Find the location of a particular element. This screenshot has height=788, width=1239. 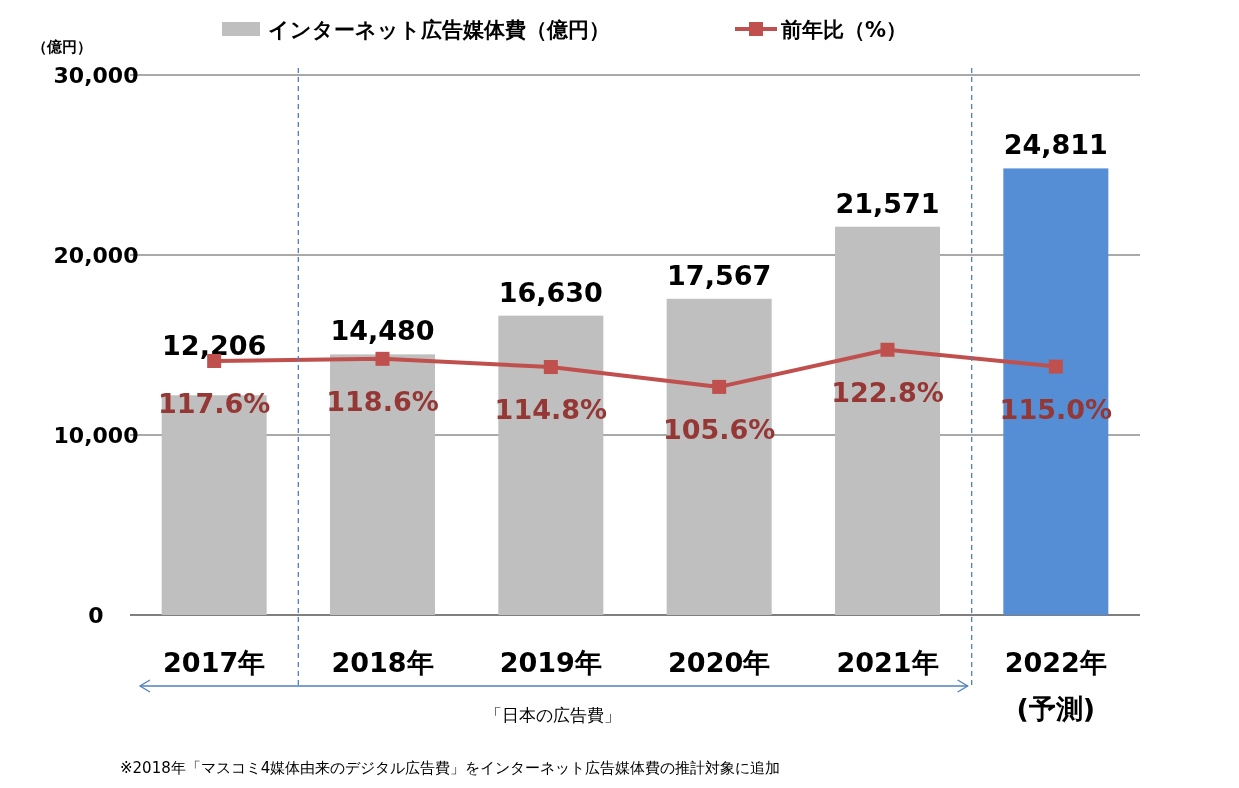

data-label: 12,206 is located at coordinates (214, 345).